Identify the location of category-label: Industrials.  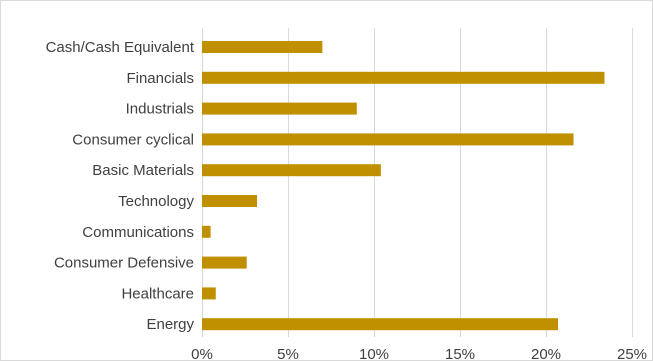
(160, 109).